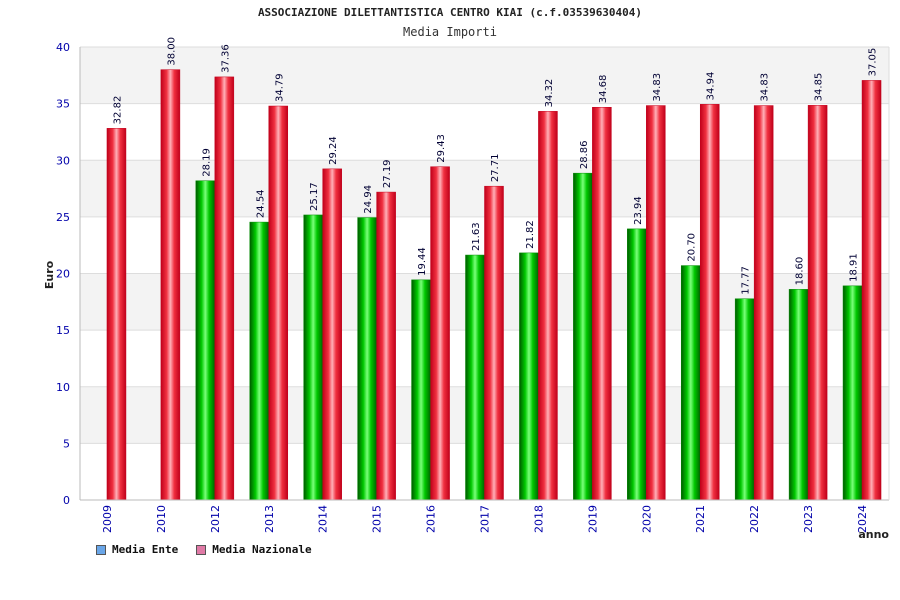  I want to click on x-tick-label: 2015, so click(377, 519).